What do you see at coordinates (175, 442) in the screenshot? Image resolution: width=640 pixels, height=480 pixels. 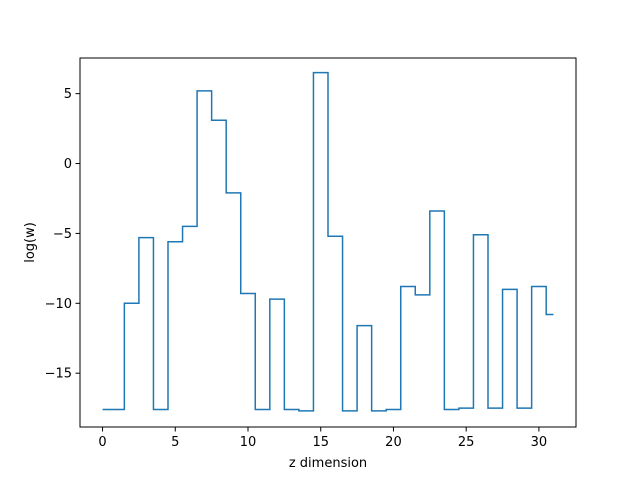 I see `x-tick-label: 5` at bounding box center [175, 442].